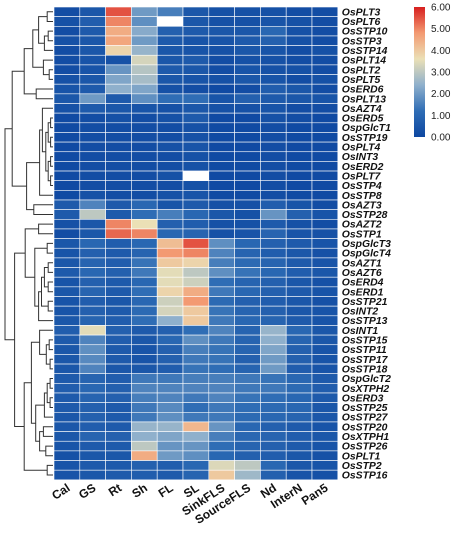 This screenshot has height=555, width=469. What do you see at coordinates (362, 225) in the screenshot?
I see `row-label: OsAZT2` at bounding box center [362, 225].